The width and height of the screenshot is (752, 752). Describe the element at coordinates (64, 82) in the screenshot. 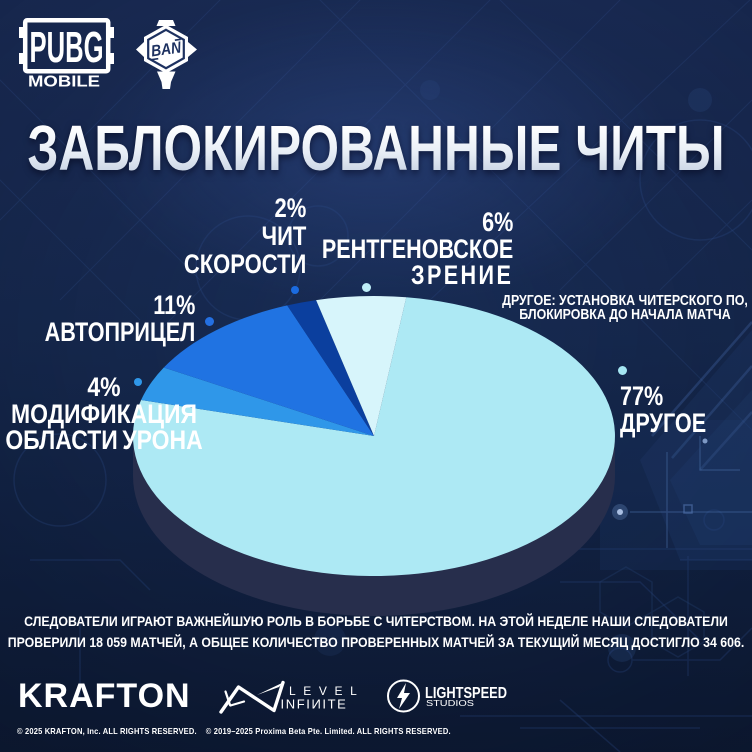

I see `svg-text: MOBILE` at that location.